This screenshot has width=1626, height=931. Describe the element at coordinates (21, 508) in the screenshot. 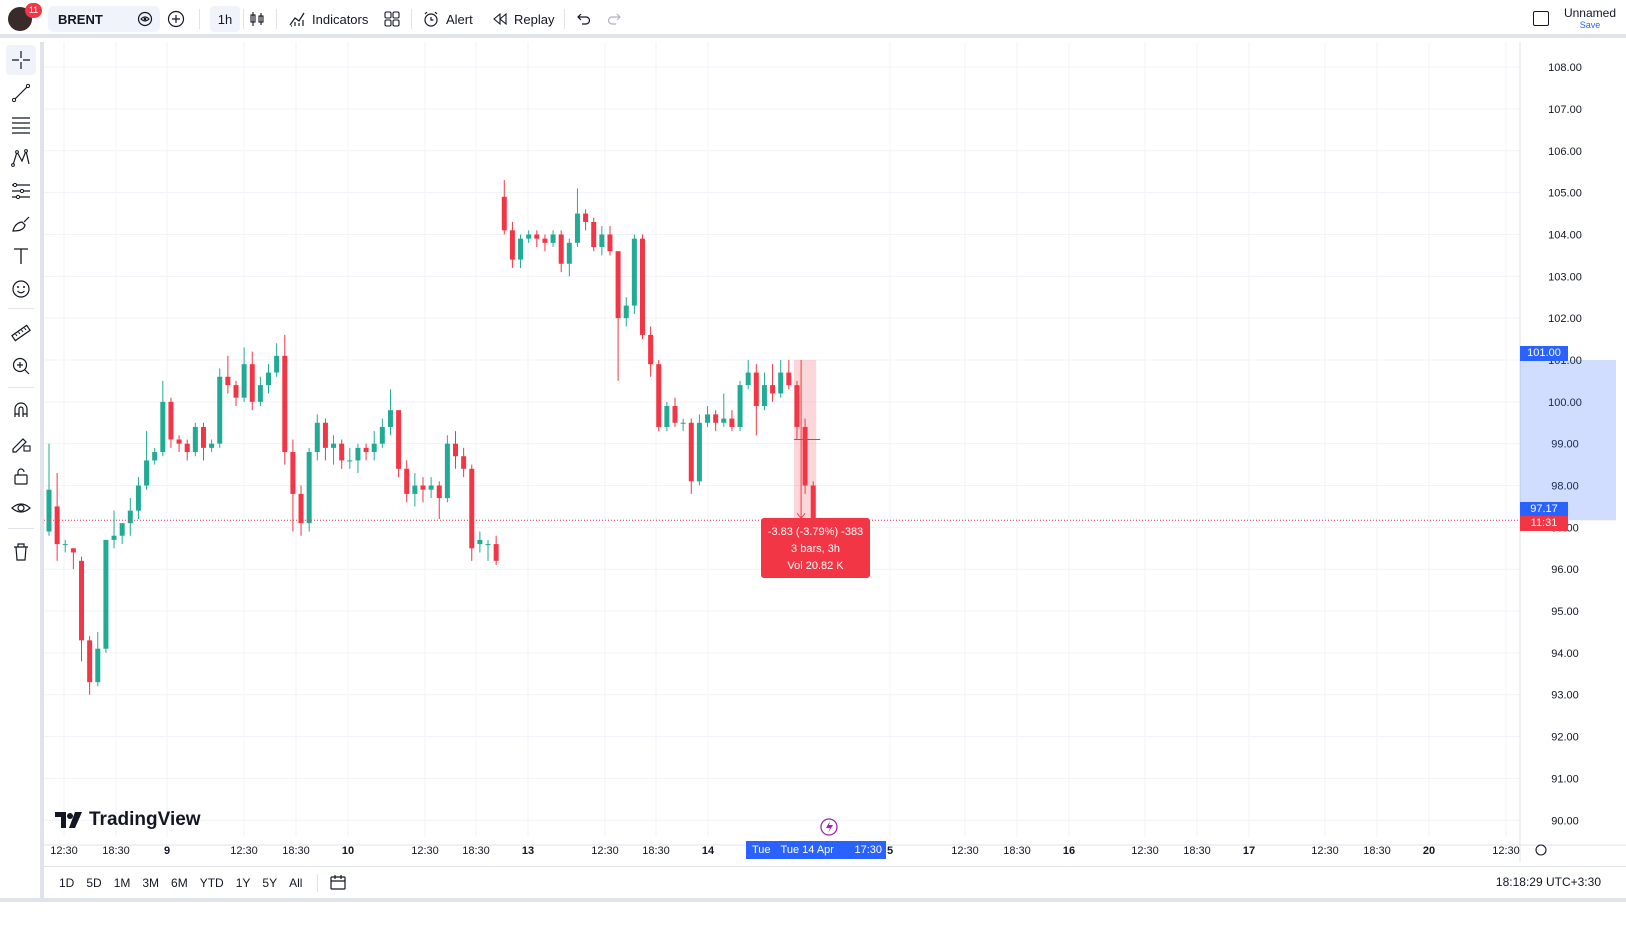

I see `hide-drawings-tool` at that location.